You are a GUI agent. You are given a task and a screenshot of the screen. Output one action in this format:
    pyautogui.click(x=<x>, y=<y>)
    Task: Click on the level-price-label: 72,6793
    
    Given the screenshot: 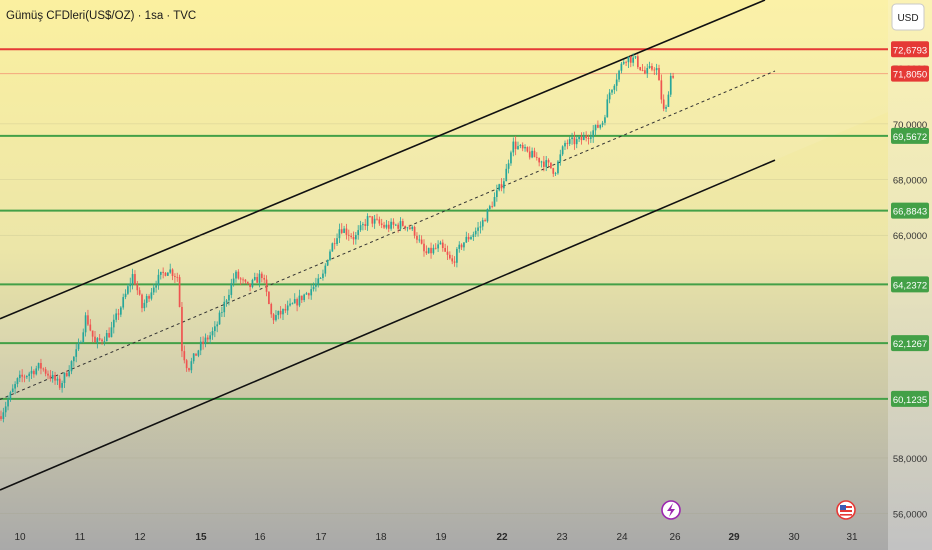 What is the action you would take?
    pyautogui.click(x=910, y=50)
    